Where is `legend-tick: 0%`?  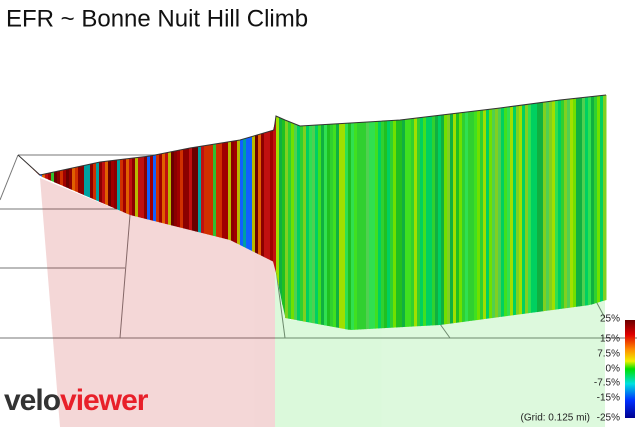 legend-tick: 0% is located at coordinates (613, 369).